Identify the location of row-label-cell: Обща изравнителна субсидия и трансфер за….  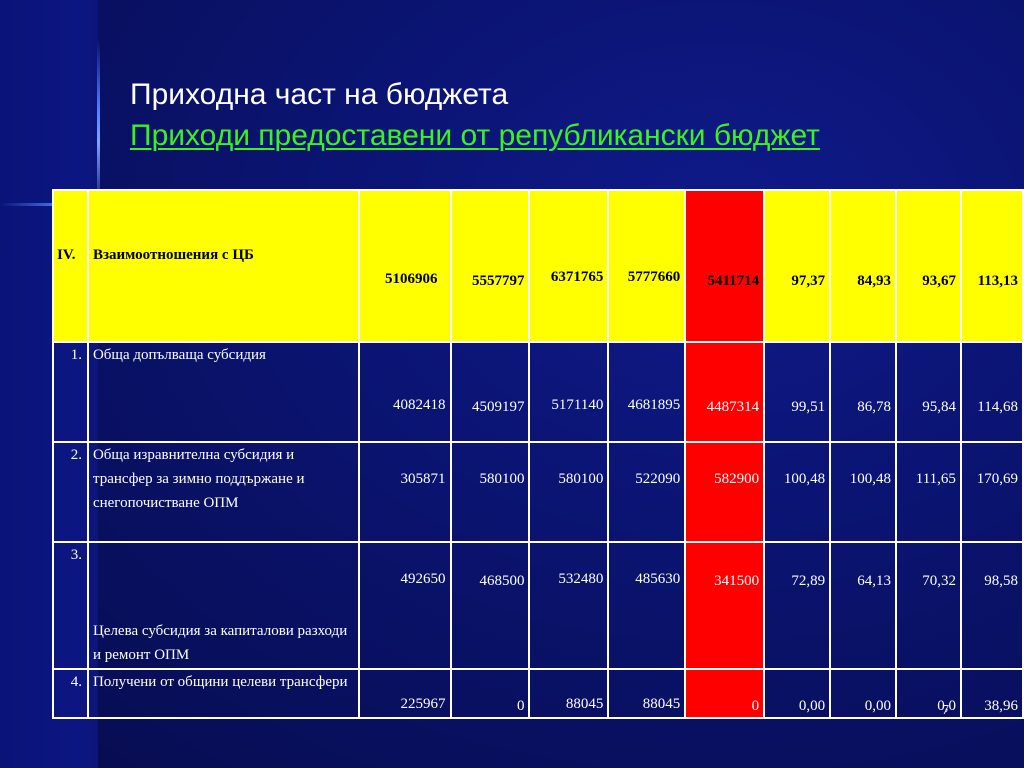
(223, 492).